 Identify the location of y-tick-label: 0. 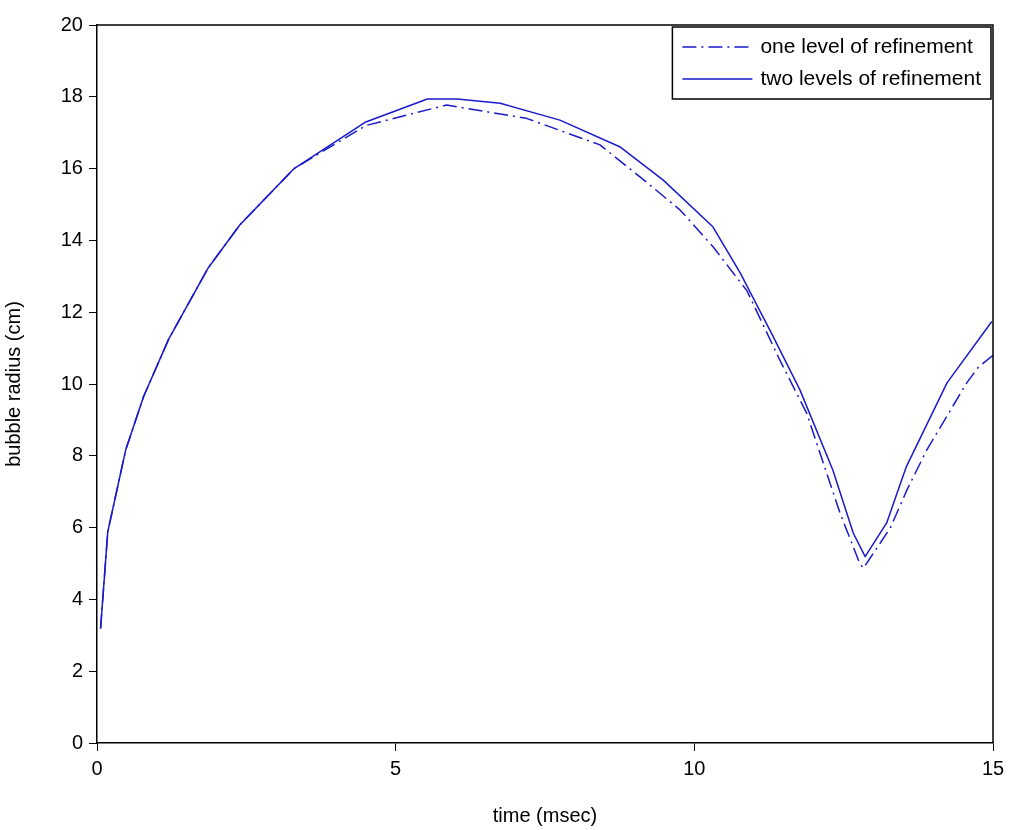
(77, 741).